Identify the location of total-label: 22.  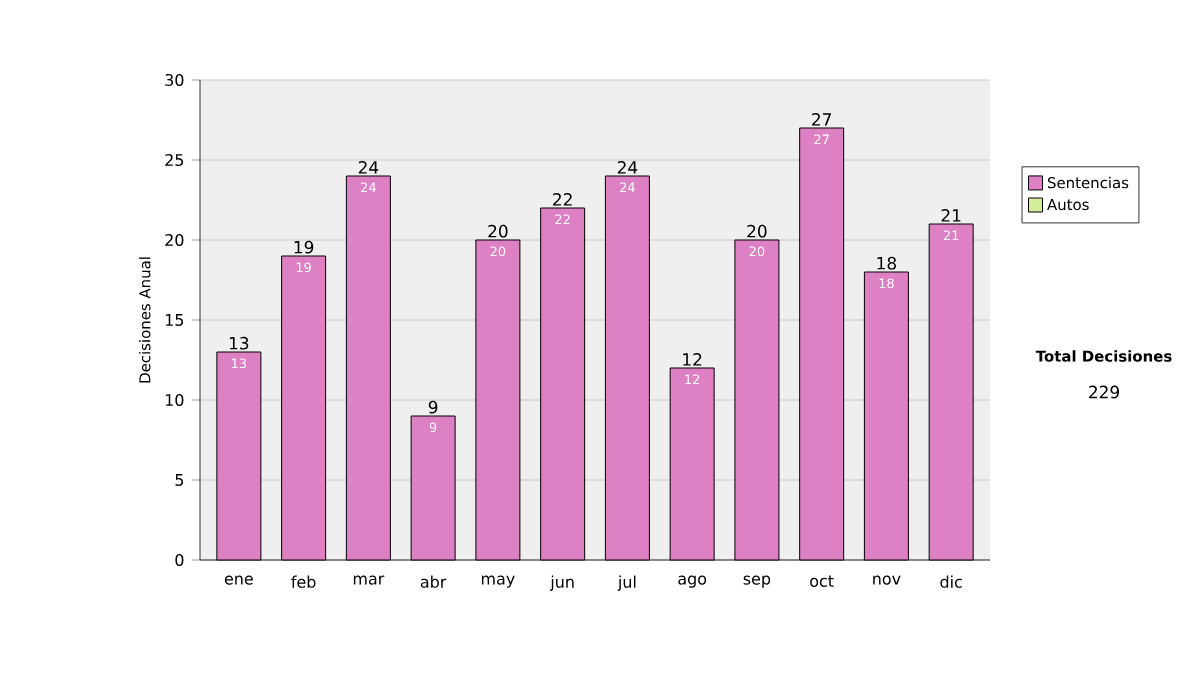
(562, 199).